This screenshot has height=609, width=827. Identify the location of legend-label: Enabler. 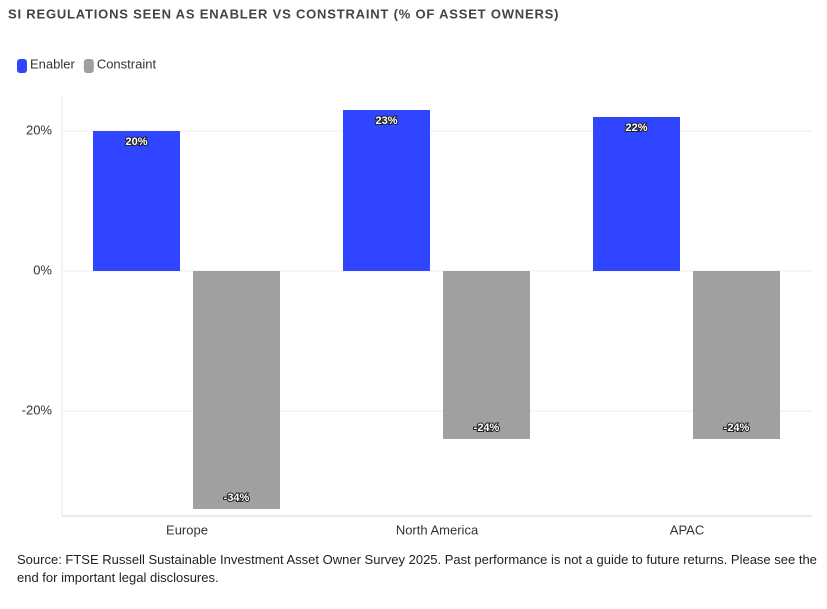
(52, 63).